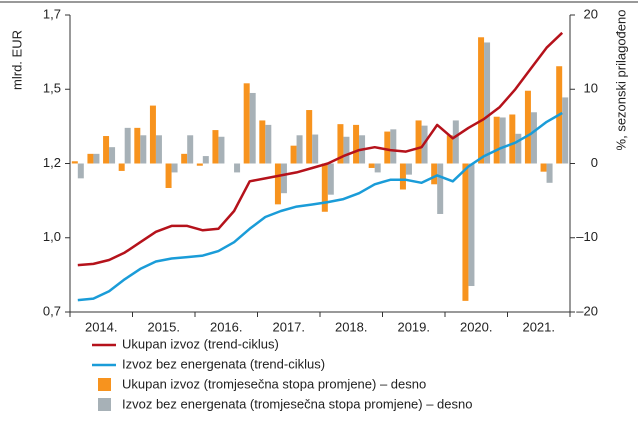 The image size is (638, 443). I want to click on y2-tick-label: 20, so click(591, 13).